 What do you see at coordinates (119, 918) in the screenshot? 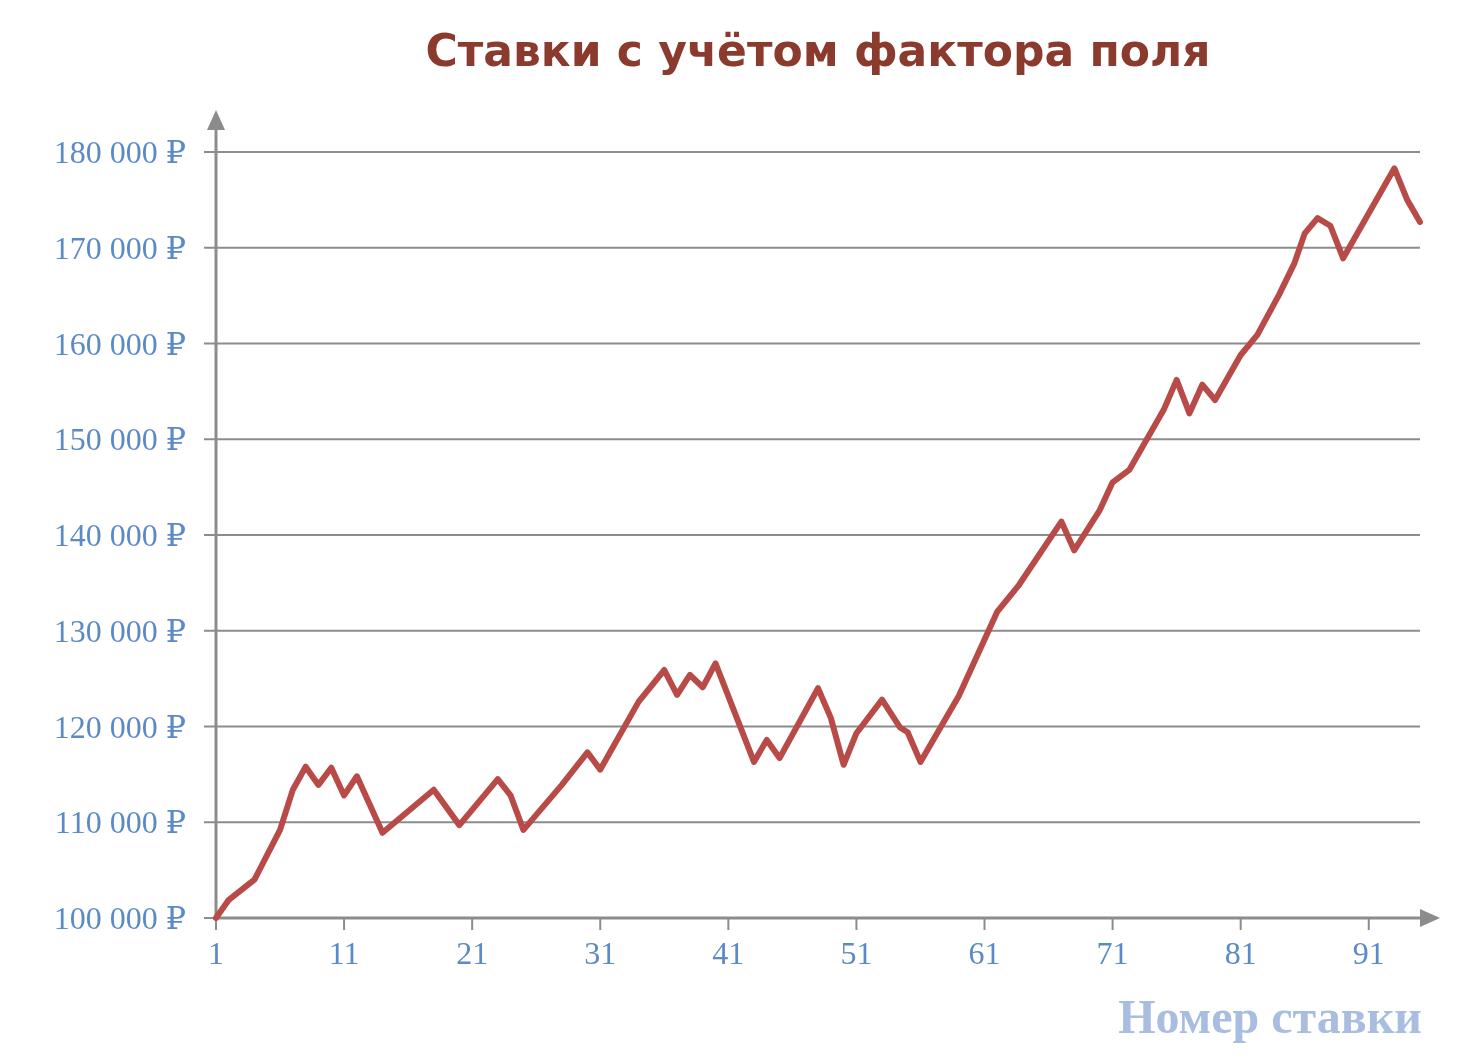
I see `y-tick-label: 100 000 ₽` at bounding box center [119, 918].